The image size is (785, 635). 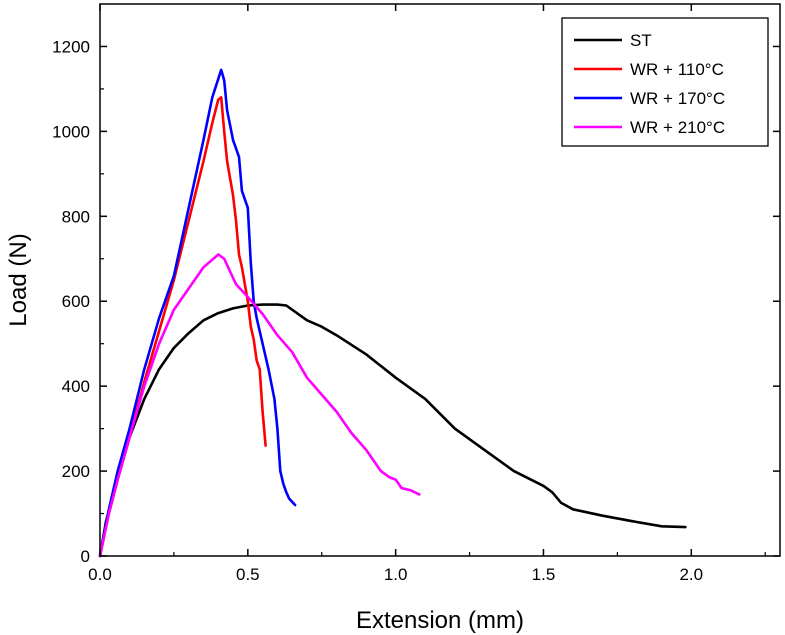 I want to click on y-tick-label: 800, so click(x=76, y=216).